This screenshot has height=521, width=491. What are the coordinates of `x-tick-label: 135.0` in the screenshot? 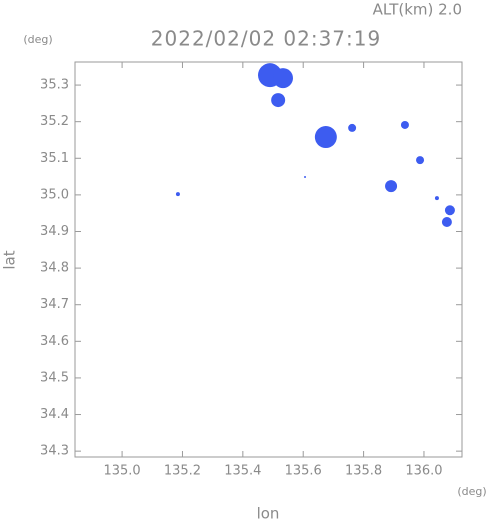 It's located at (121, 471).